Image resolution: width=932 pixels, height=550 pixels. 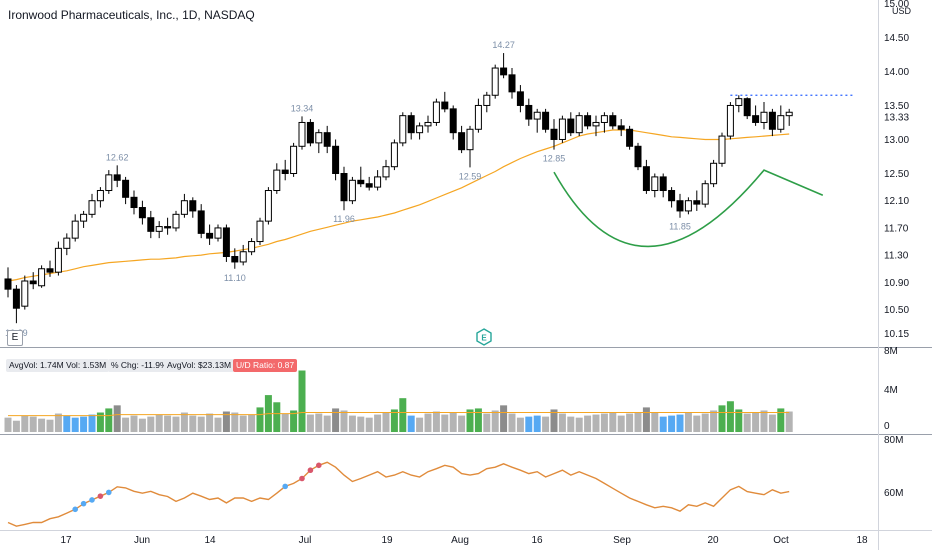 What do you see at coordinates (893, 440) in the screenshot?
I see `rs-tick-label: 80M` at bounding box center [893, 440].